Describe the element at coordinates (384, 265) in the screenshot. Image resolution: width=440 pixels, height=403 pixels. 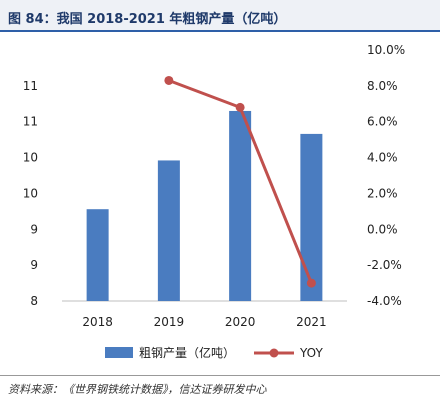
I see `right-axis-tick-label: -2.0%` at that location.